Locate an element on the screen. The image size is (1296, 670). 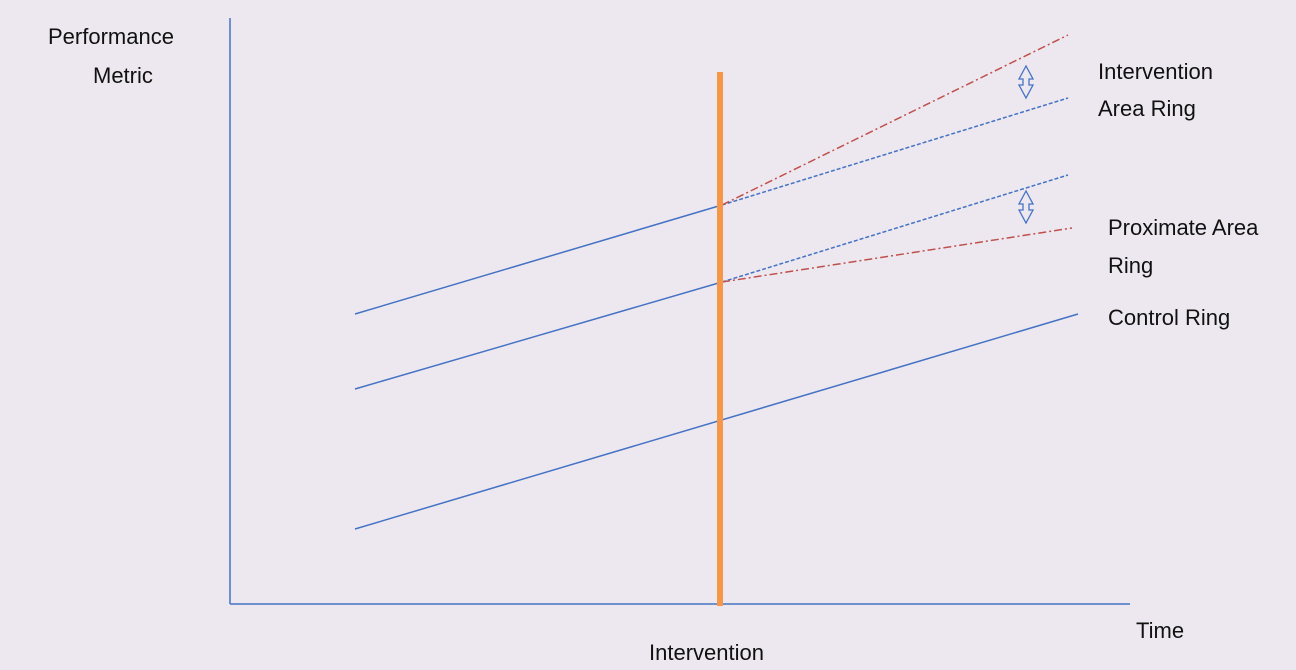
intervention-ring-effect-line is located at coordinates (895, 120).